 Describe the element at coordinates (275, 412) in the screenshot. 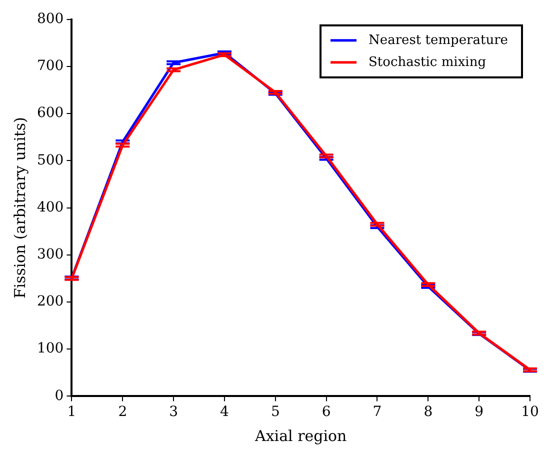

I see `x-tick-label: 5` at that location.